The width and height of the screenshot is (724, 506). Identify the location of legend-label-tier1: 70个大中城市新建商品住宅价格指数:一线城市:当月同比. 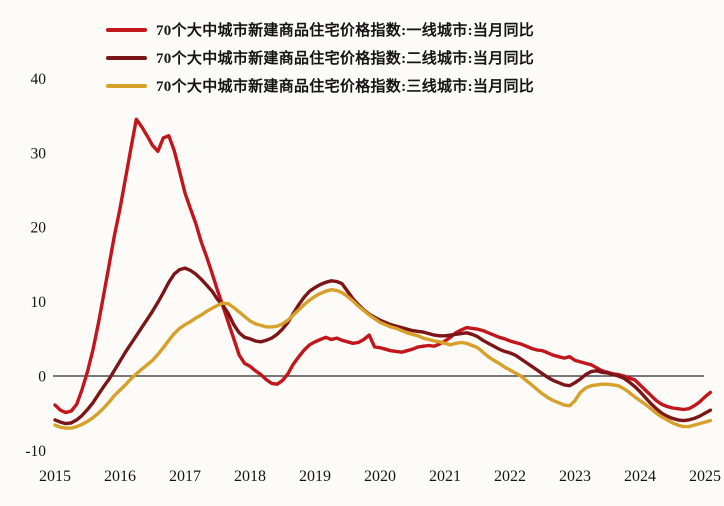
(345, 31).